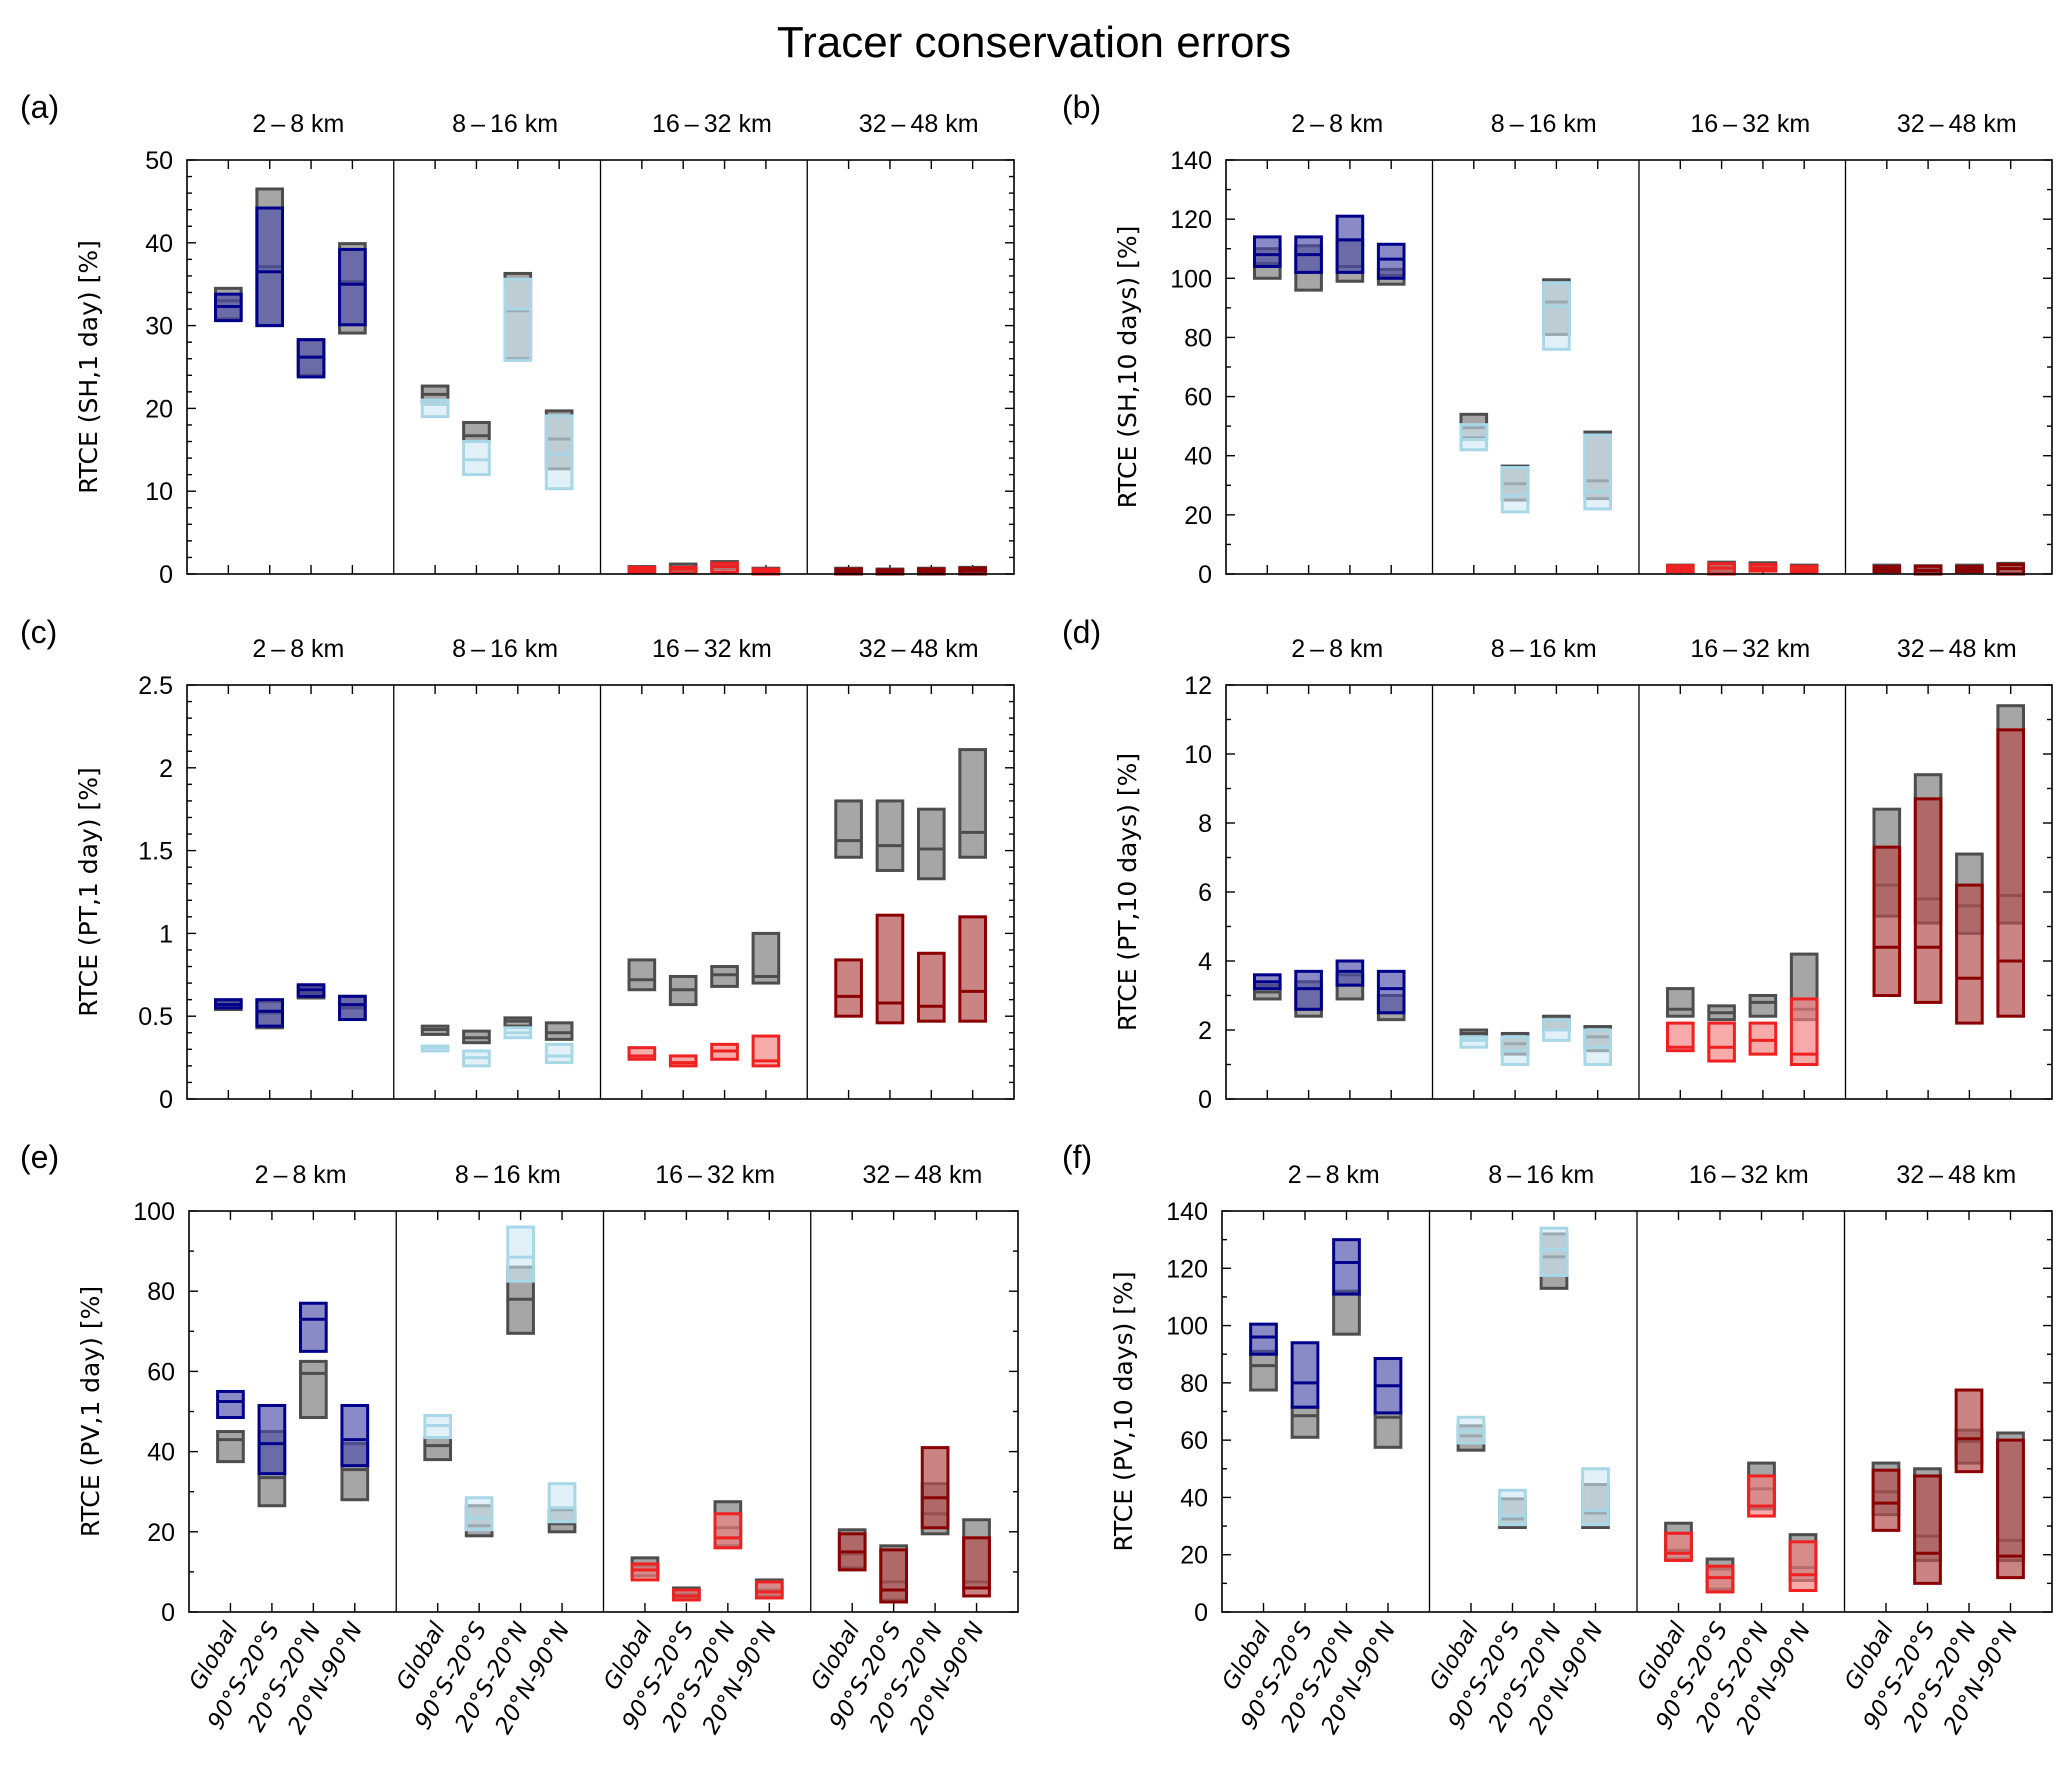 Image resolution: width=2068 pixels, height=1769 pixels. Describe the element at coordinates (1198, 686) in the screenshot. I see `y-tick-label: 12` at that location.